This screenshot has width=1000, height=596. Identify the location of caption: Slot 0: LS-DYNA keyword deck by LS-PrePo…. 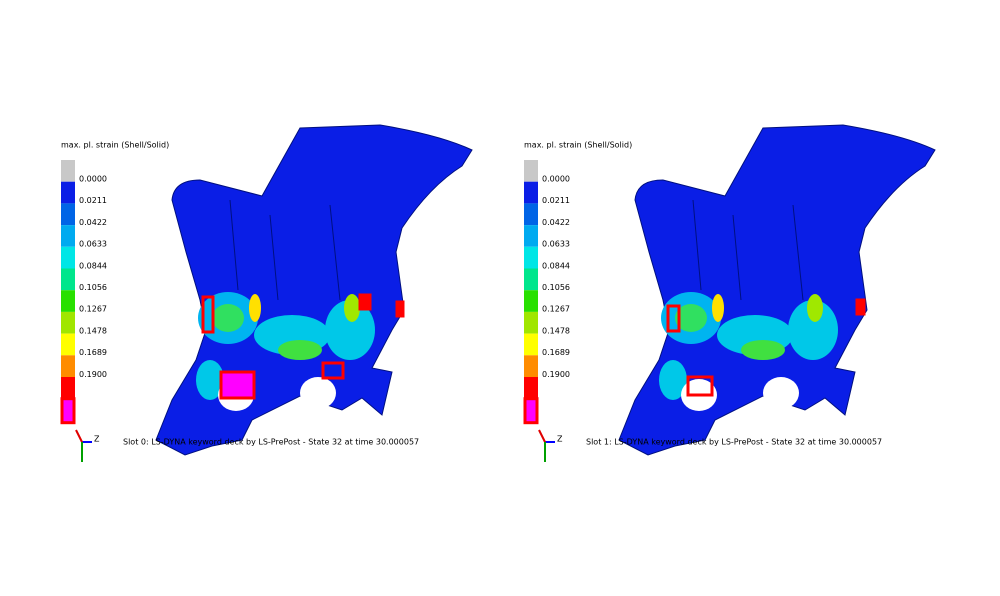
(271, 442).